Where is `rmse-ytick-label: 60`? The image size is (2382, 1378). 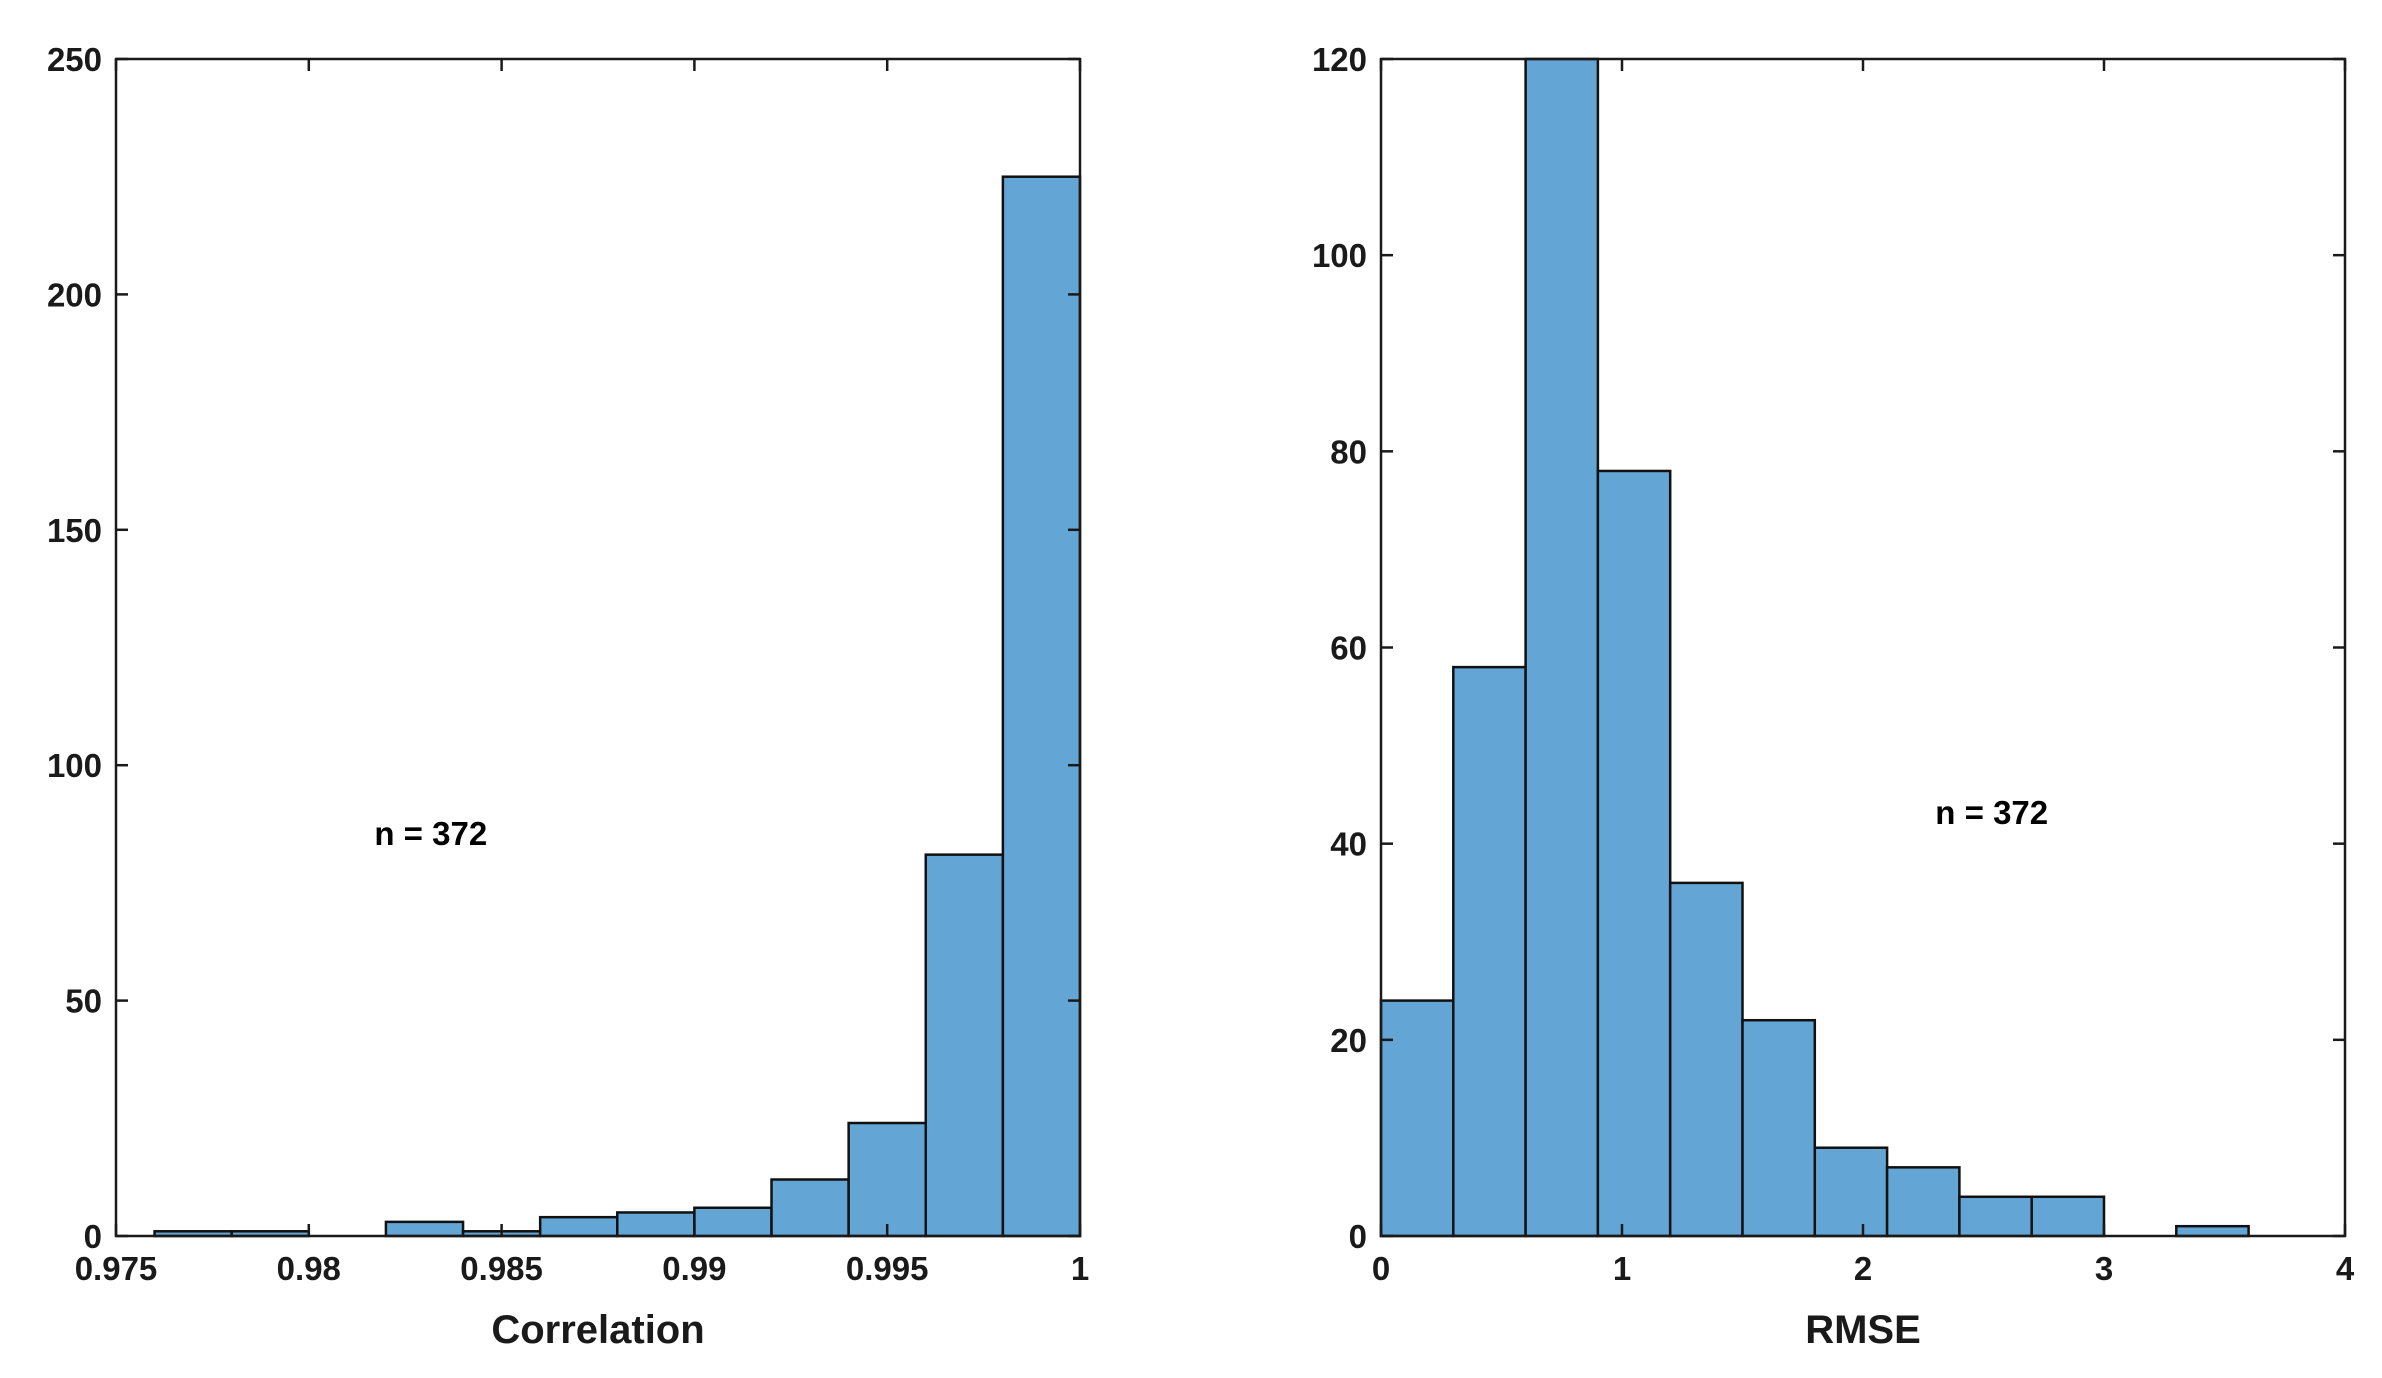
rmse-ytick-label: 60 is located at coordinates (1348, 648).